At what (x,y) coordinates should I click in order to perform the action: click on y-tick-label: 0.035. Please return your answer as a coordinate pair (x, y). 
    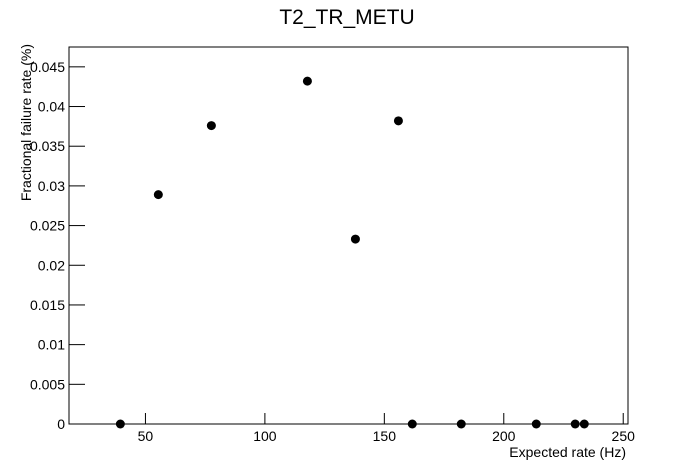
    Looking at the image, I should click on (47, 146).